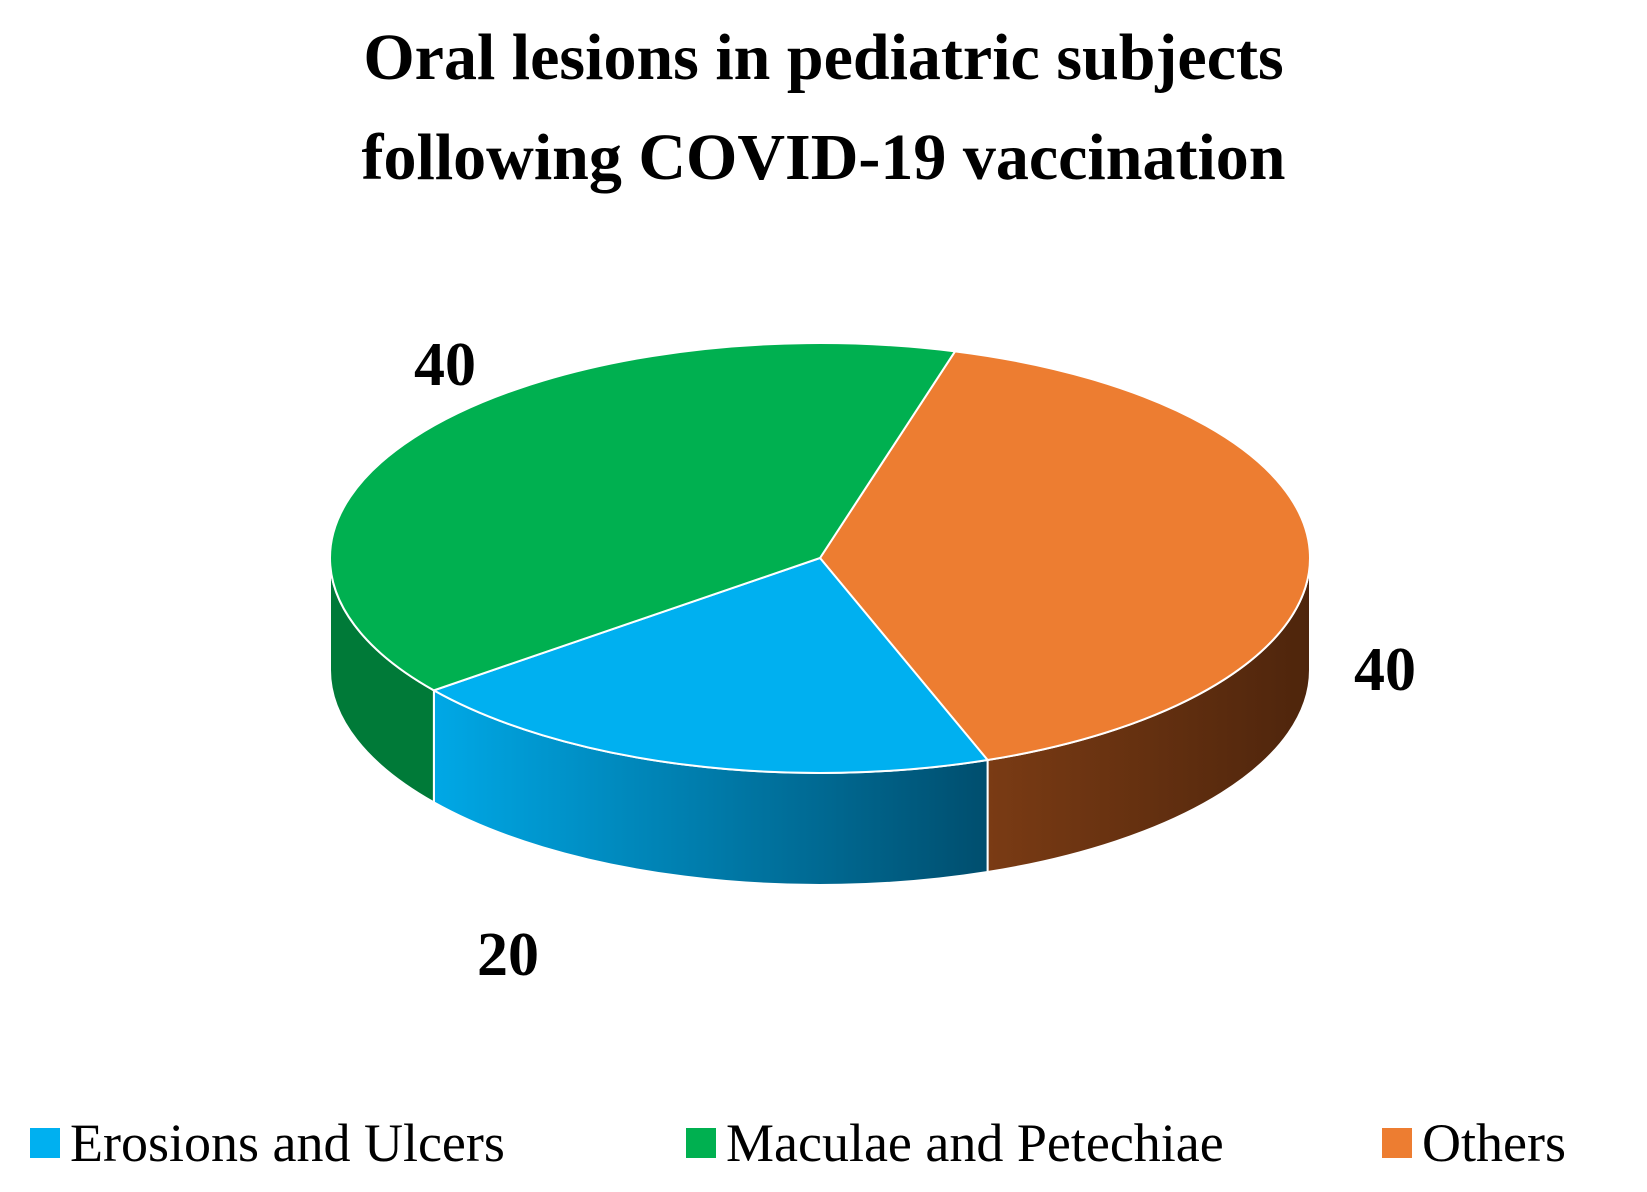 This screenshot has height=1192, width=1647. Describe the element at coordinates (1494, 1143) in the screenshot. I see `legend-label-others: Others` at that location.